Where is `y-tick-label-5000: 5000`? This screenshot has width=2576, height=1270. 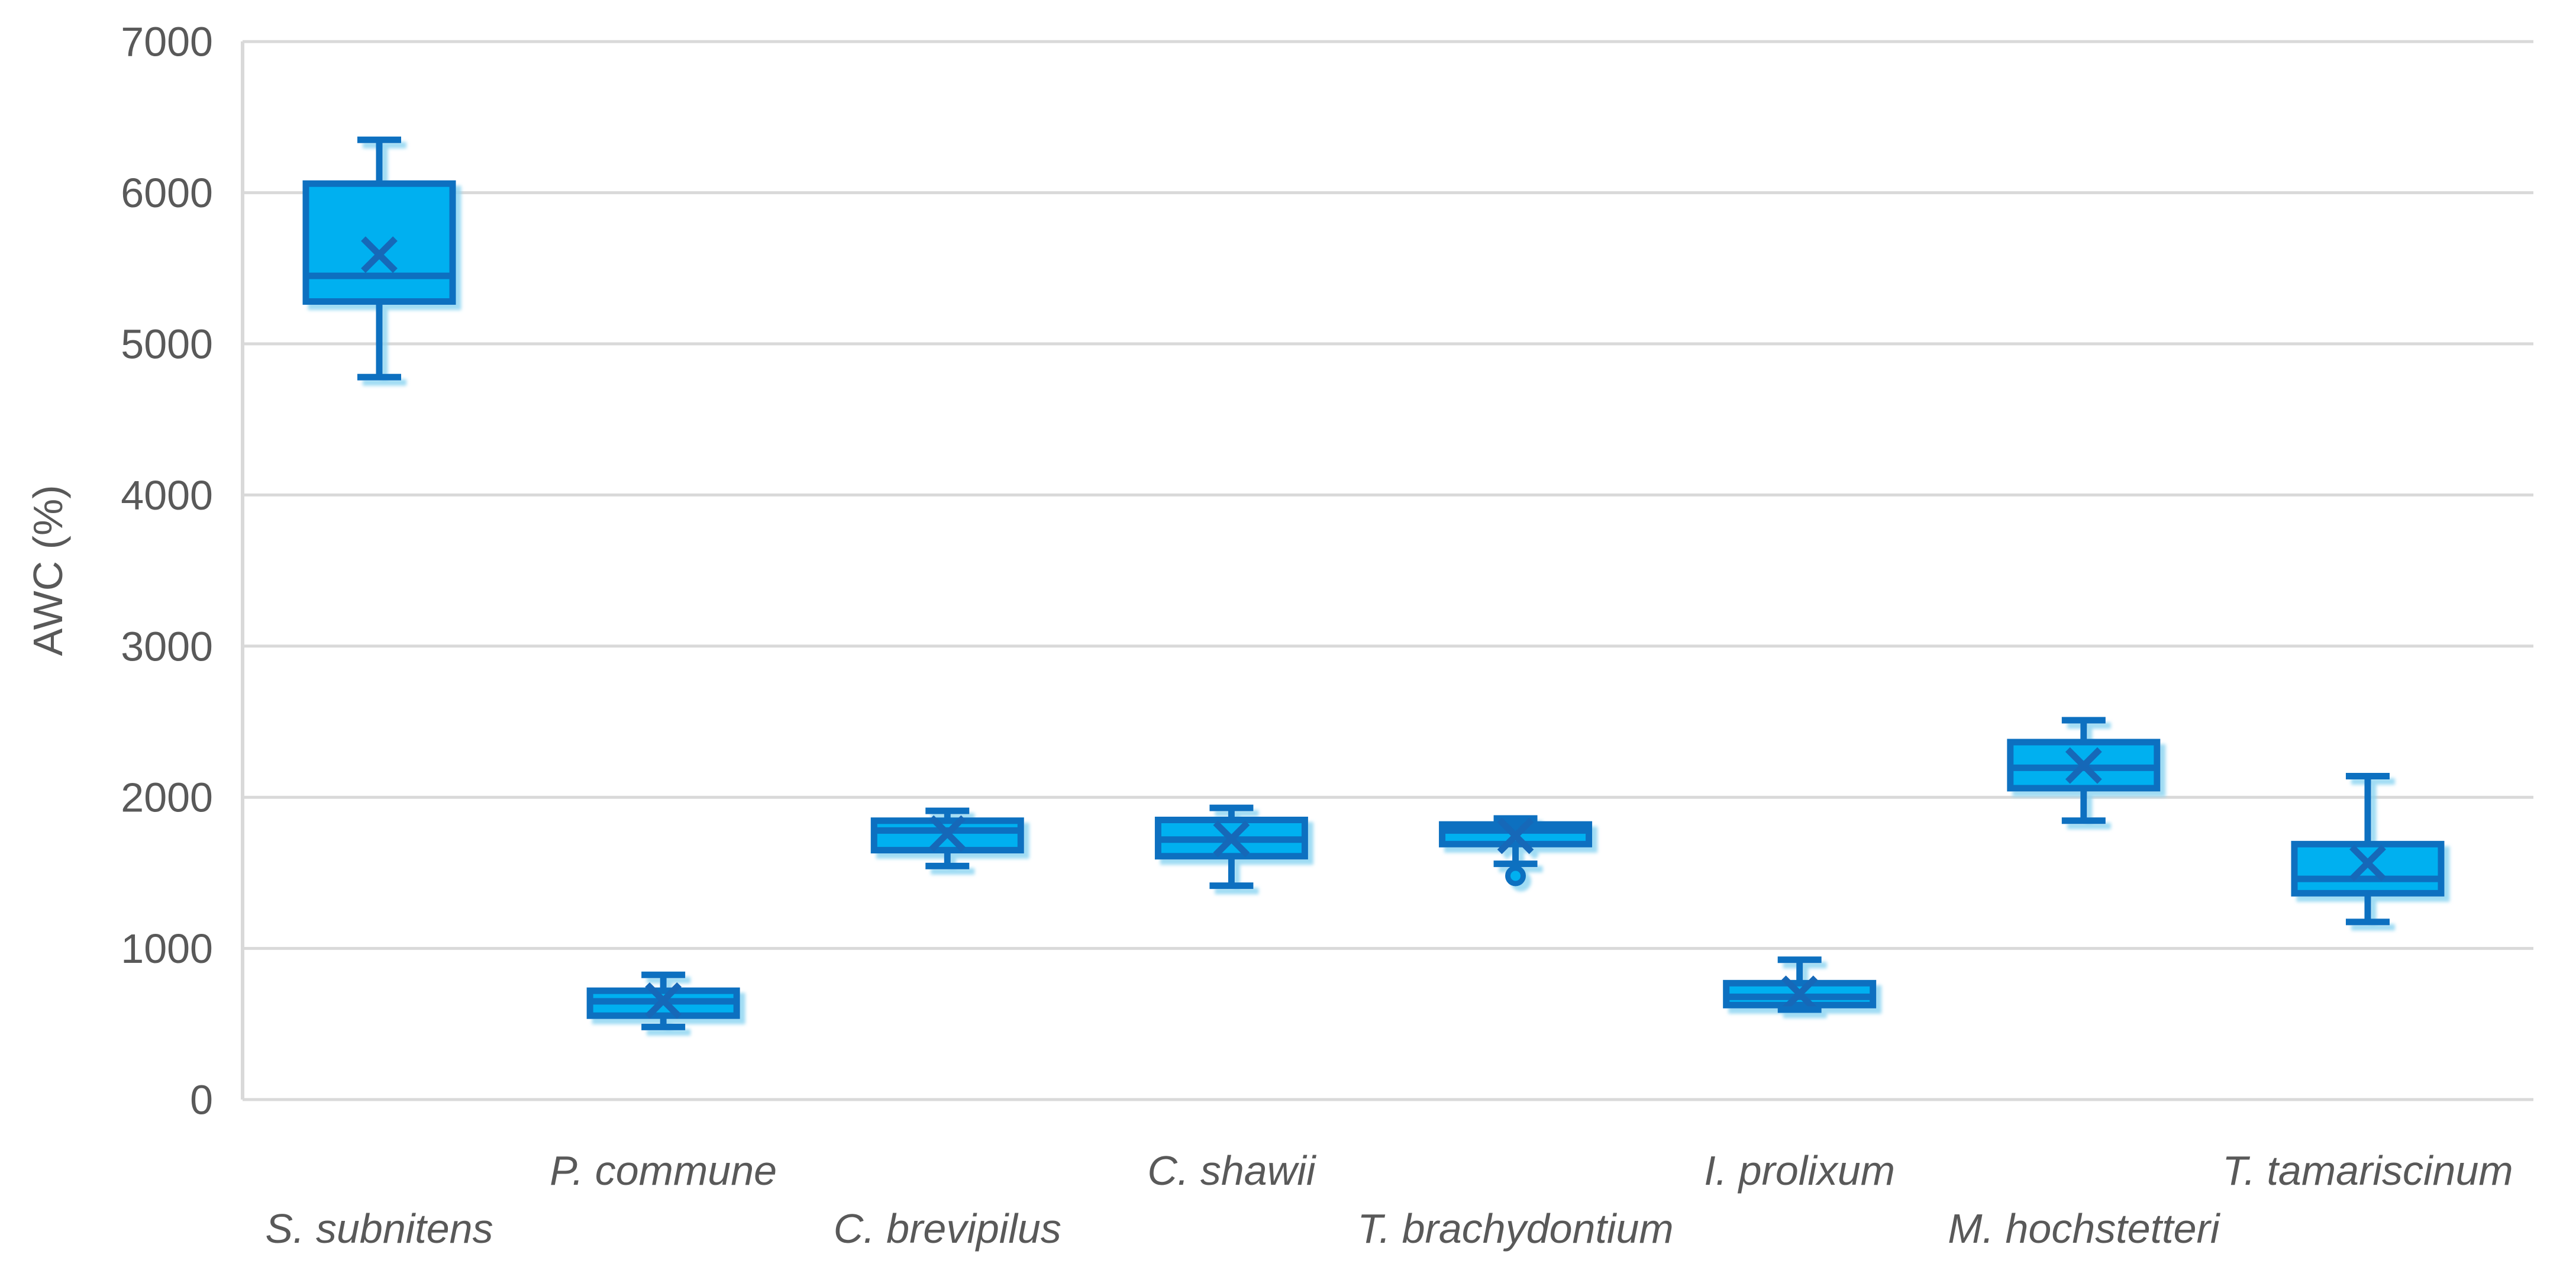 y-tick-label-5000: 5000 is located at coordinates (167, 345).